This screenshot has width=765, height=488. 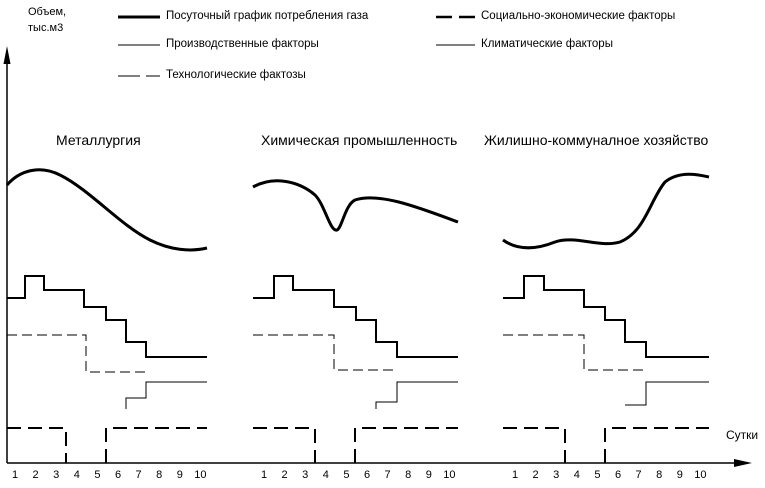 What do you see at coordinates (47, 20) in the screenshot?
I see `y-axis-label: Объем, тыс.м3` at bounding box center [47, 20].